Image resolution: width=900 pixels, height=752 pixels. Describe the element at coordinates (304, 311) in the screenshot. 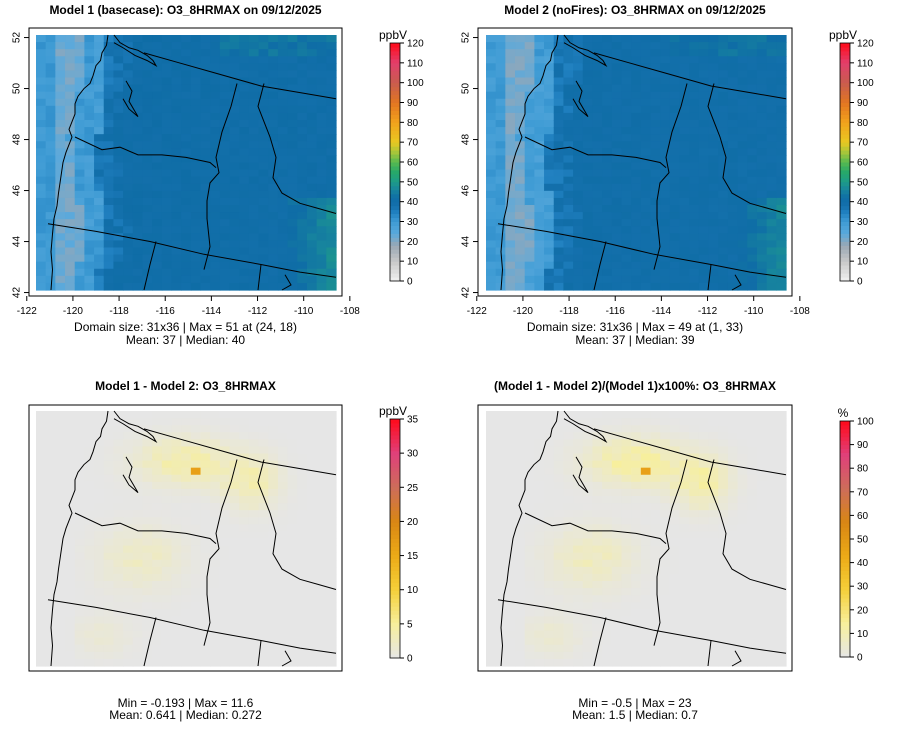

I see `x-tick-label: -110` at that location.